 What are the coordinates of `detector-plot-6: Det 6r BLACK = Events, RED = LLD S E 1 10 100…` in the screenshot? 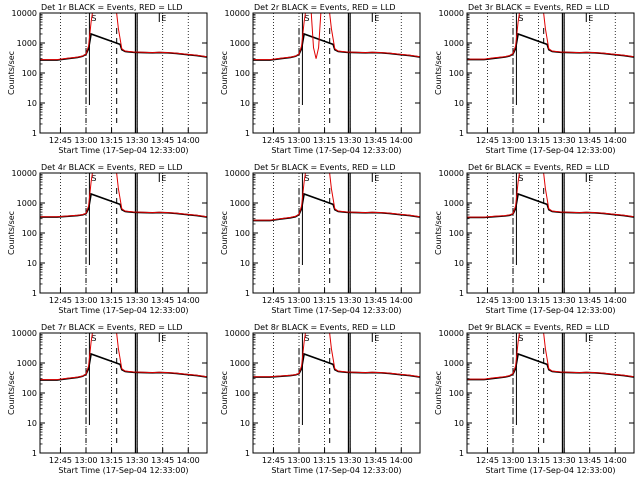 It's located at (534, 239).